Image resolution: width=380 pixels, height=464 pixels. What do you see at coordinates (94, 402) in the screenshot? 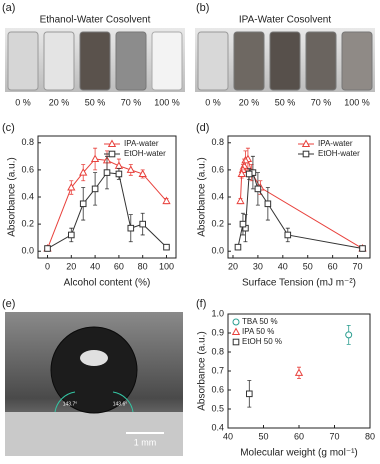
I see `angle-arc` at bounding box center [94, 402].